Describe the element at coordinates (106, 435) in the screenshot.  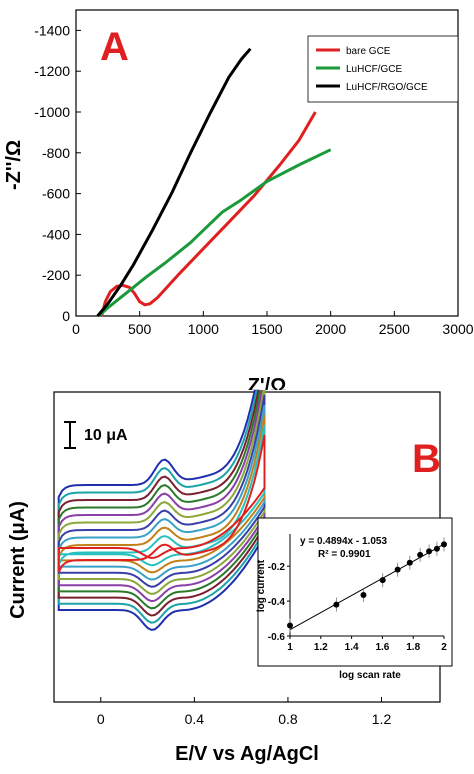
I see `scale-bar-label: 10 μA` at that location.